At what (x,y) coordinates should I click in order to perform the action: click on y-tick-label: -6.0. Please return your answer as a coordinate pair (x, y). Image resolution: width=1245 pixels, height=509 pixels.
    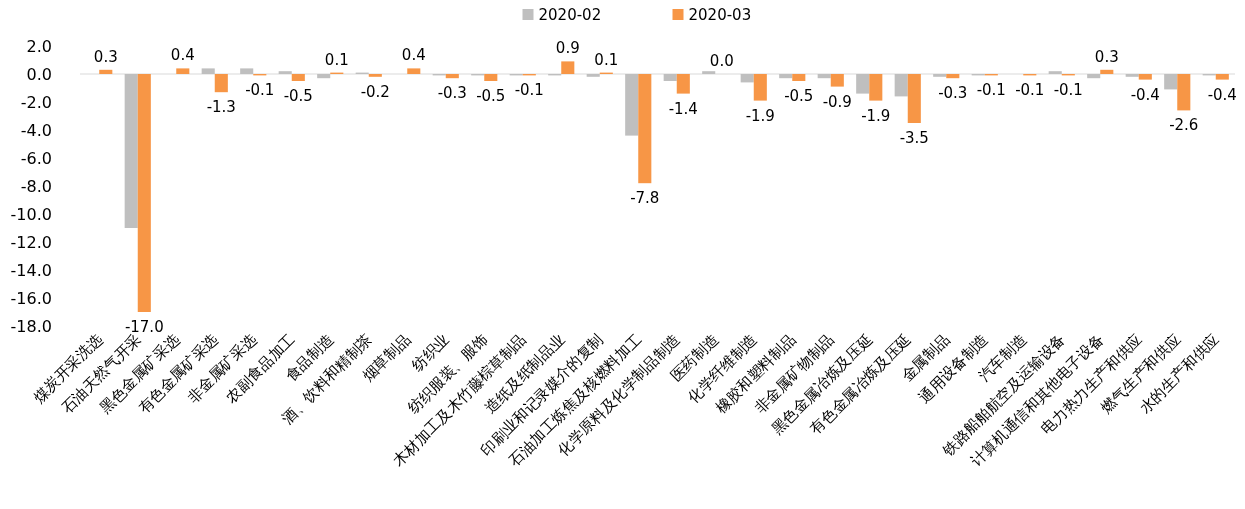
    Looking at the image, I should click on (36, 158).